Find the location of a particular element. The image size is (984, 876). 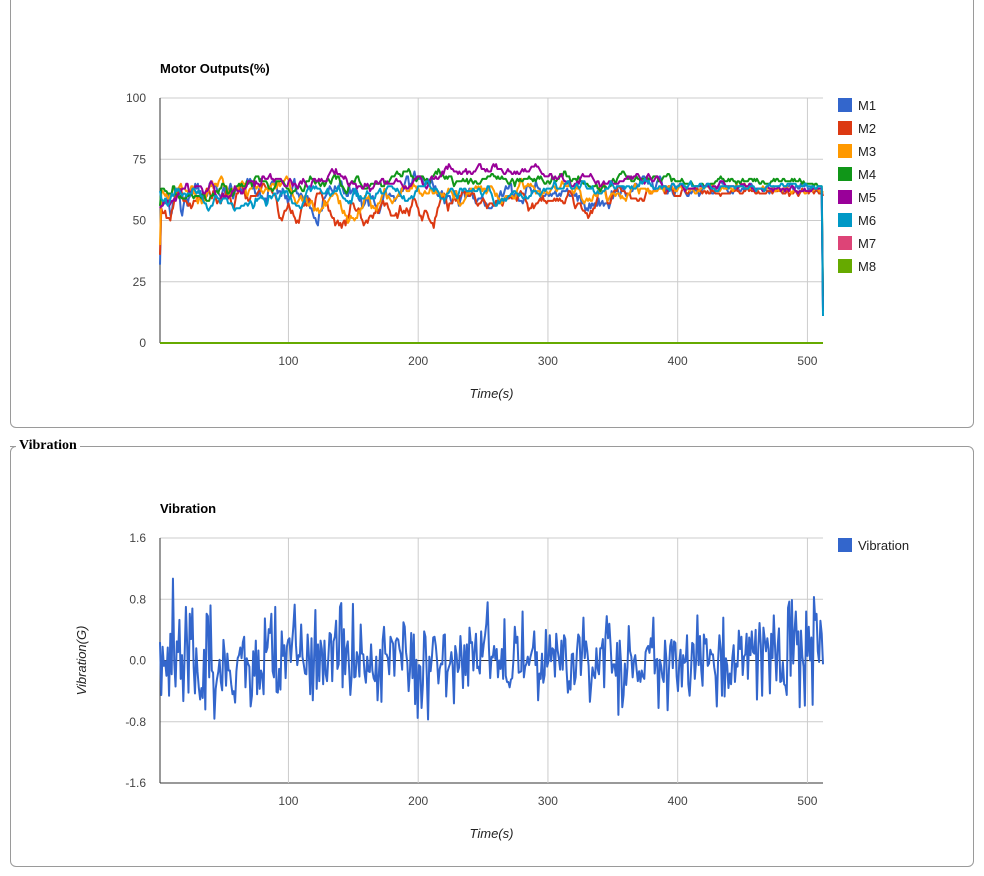

y-tick-label: -1.6 is located at coordinates (135, 783).